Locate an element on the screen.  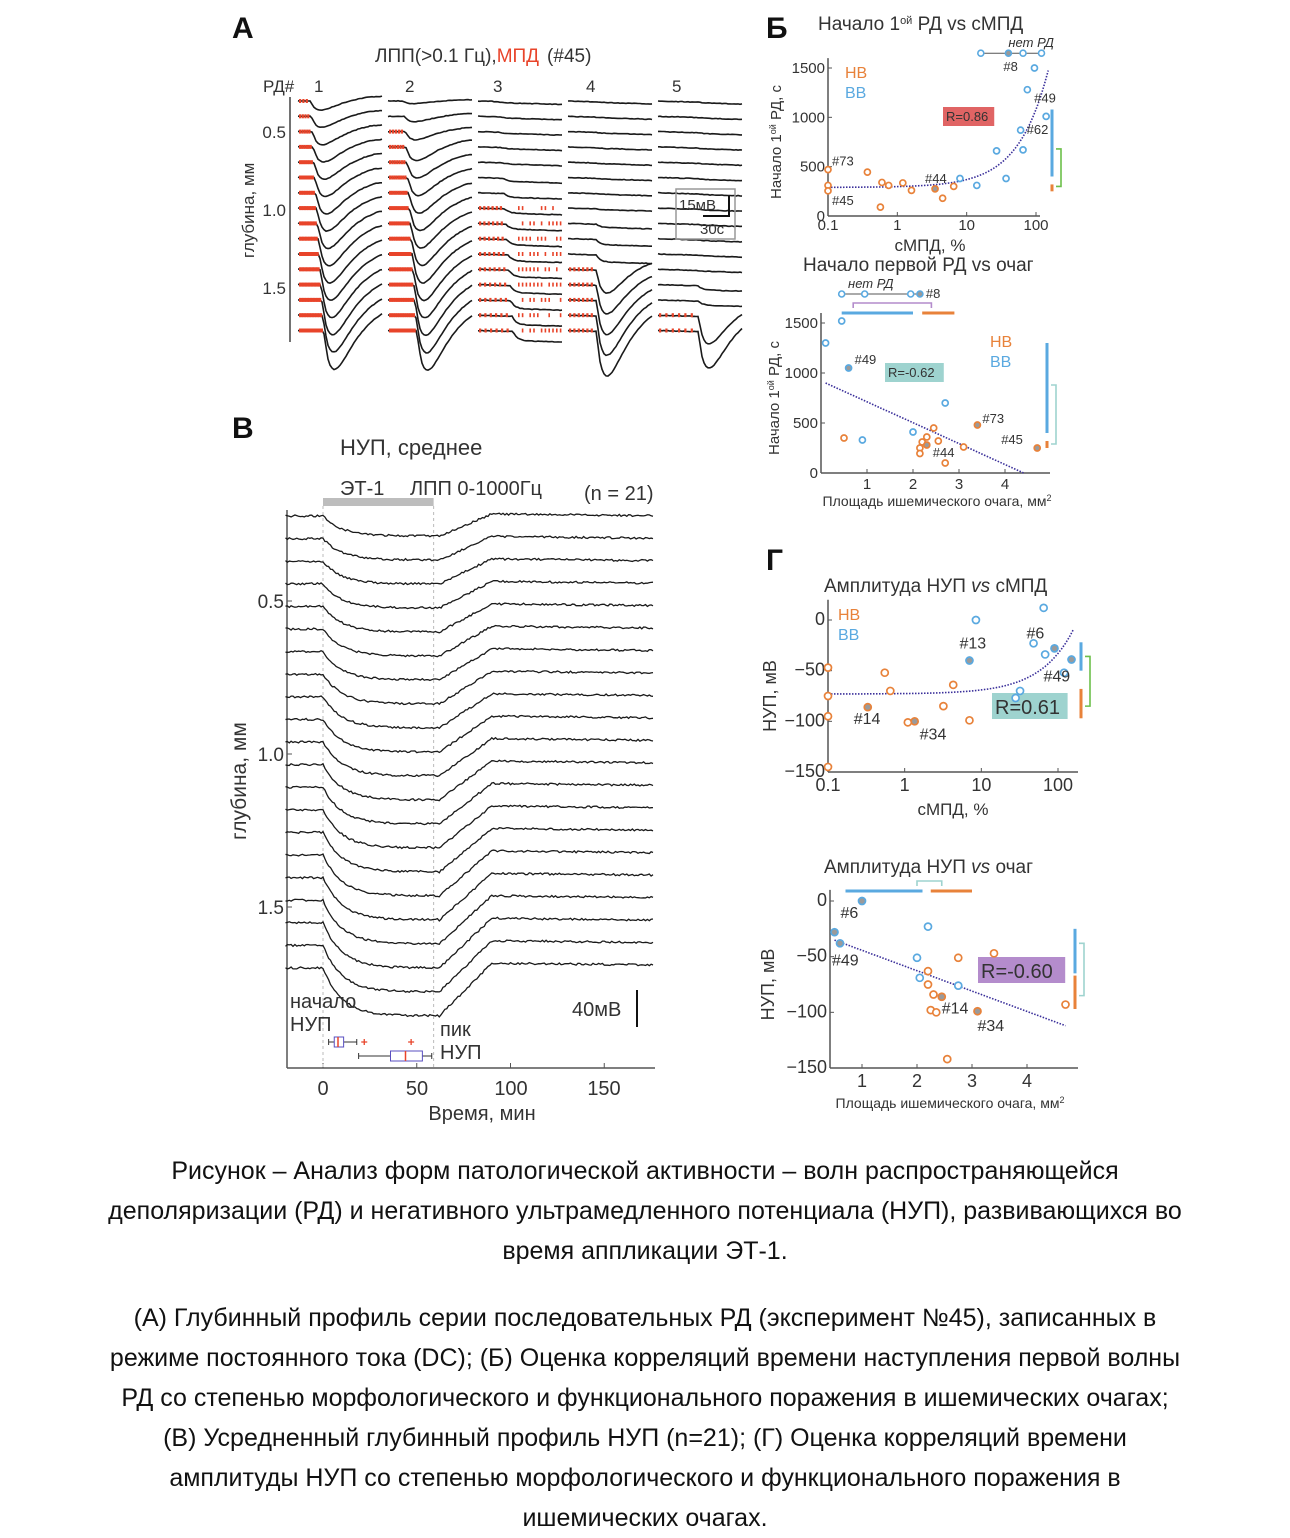
no-rd-point is located at coordinates (910, 294).